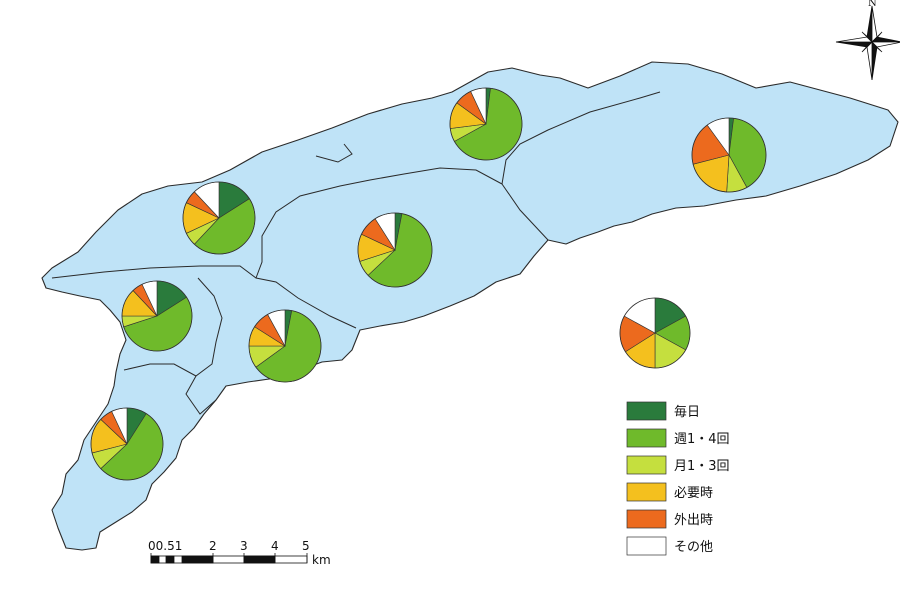  I want to click on legend-label-other: その他, so click(693, 547).